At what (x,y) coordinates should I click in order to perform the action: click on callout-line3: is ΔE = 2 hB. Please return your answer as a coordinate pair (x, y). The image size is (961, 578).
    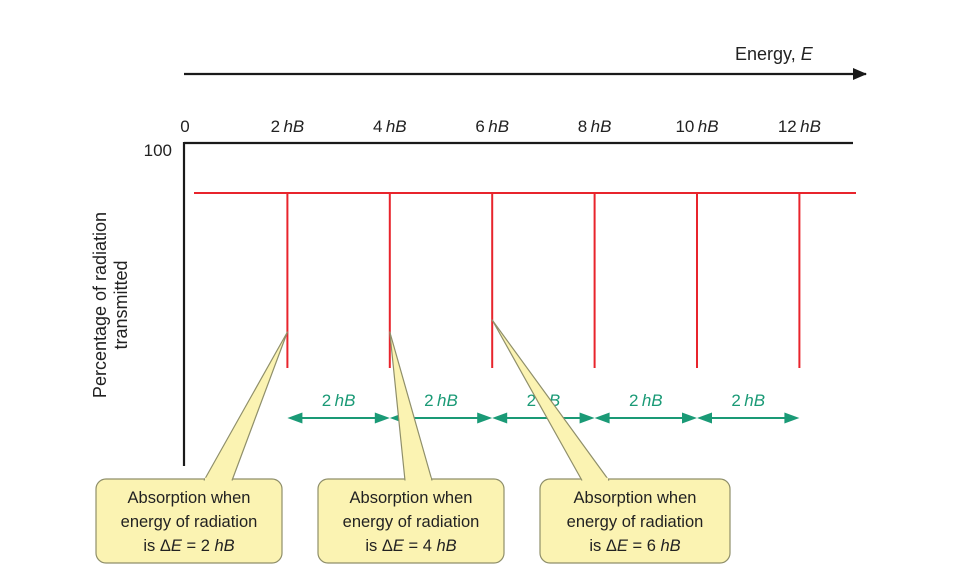
    Looking at the image, I should click on (188, 546).